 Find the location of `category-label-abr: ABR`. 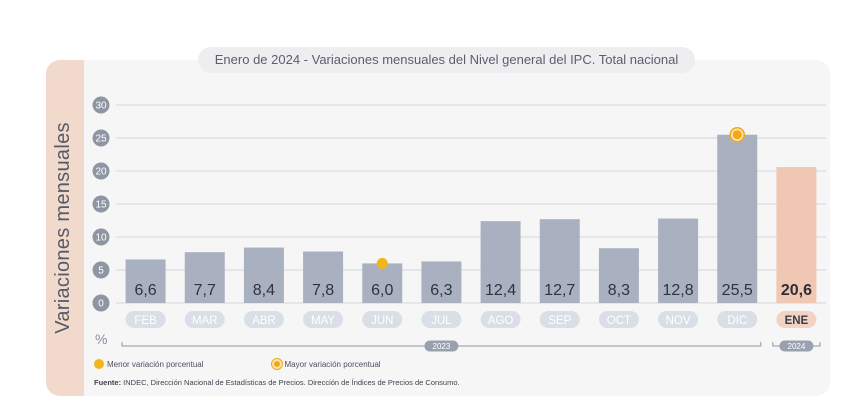

category-label-abr: ABR is located at coordinates (264, 321).